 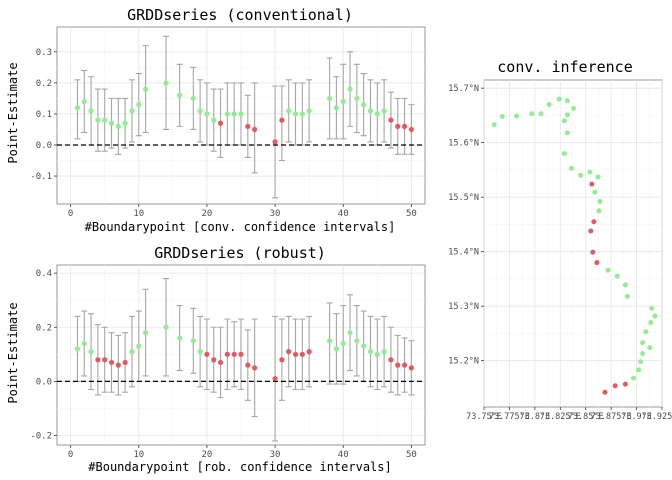 What do you see at coordinates (44, 84) in the screenshot?
I see `conventional-y-tick-label: 0.2` at bounding box center [44, 84].